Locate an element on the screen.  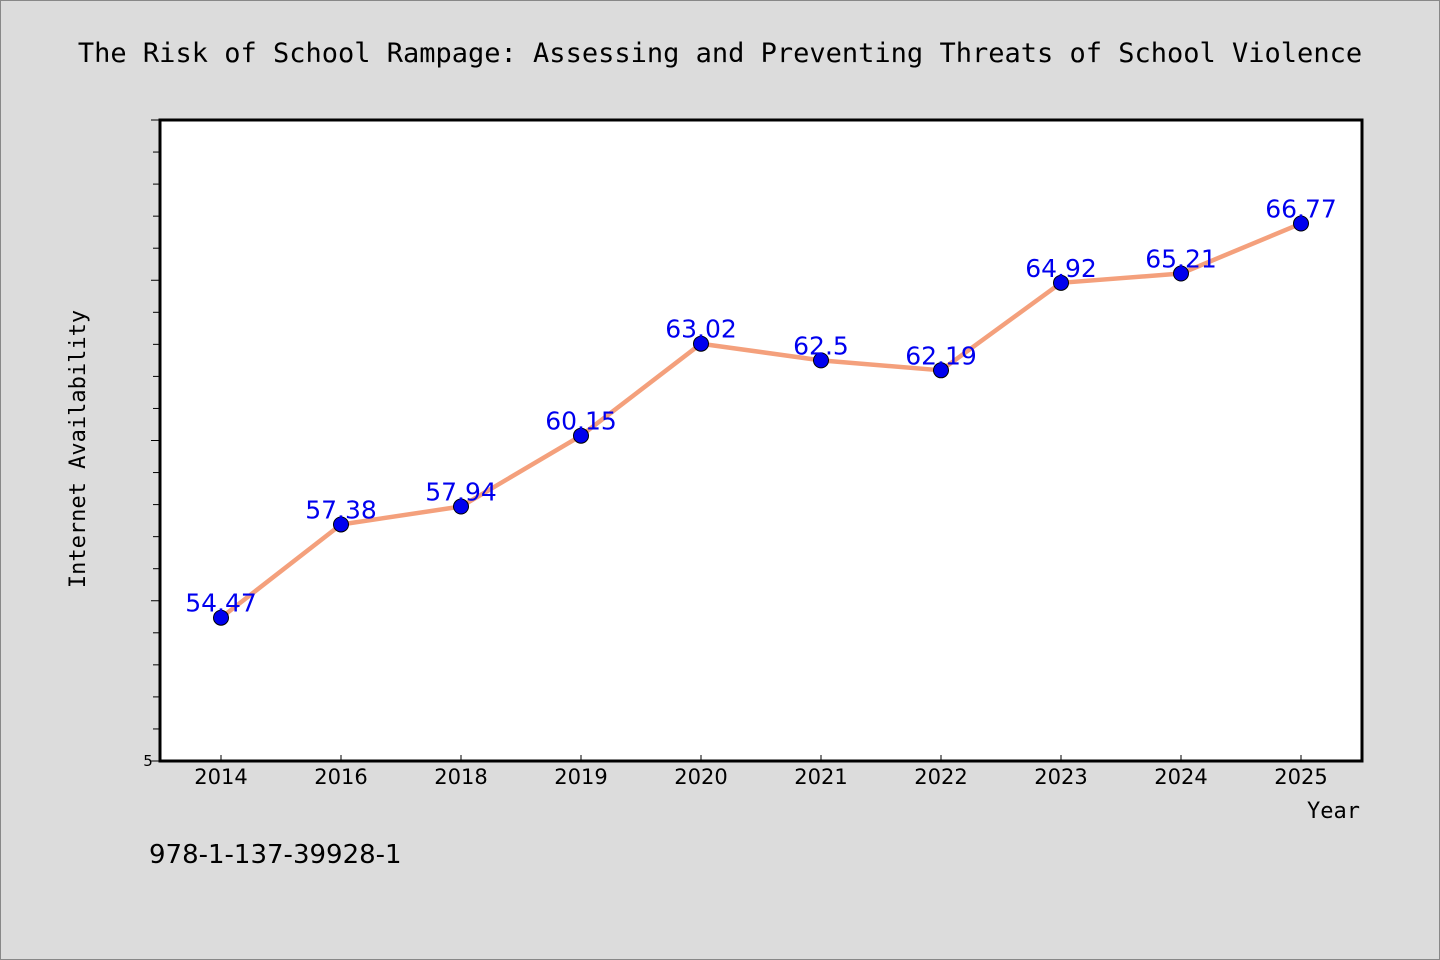
x-tick-label: 2020 is located at coordinates (700, 777).